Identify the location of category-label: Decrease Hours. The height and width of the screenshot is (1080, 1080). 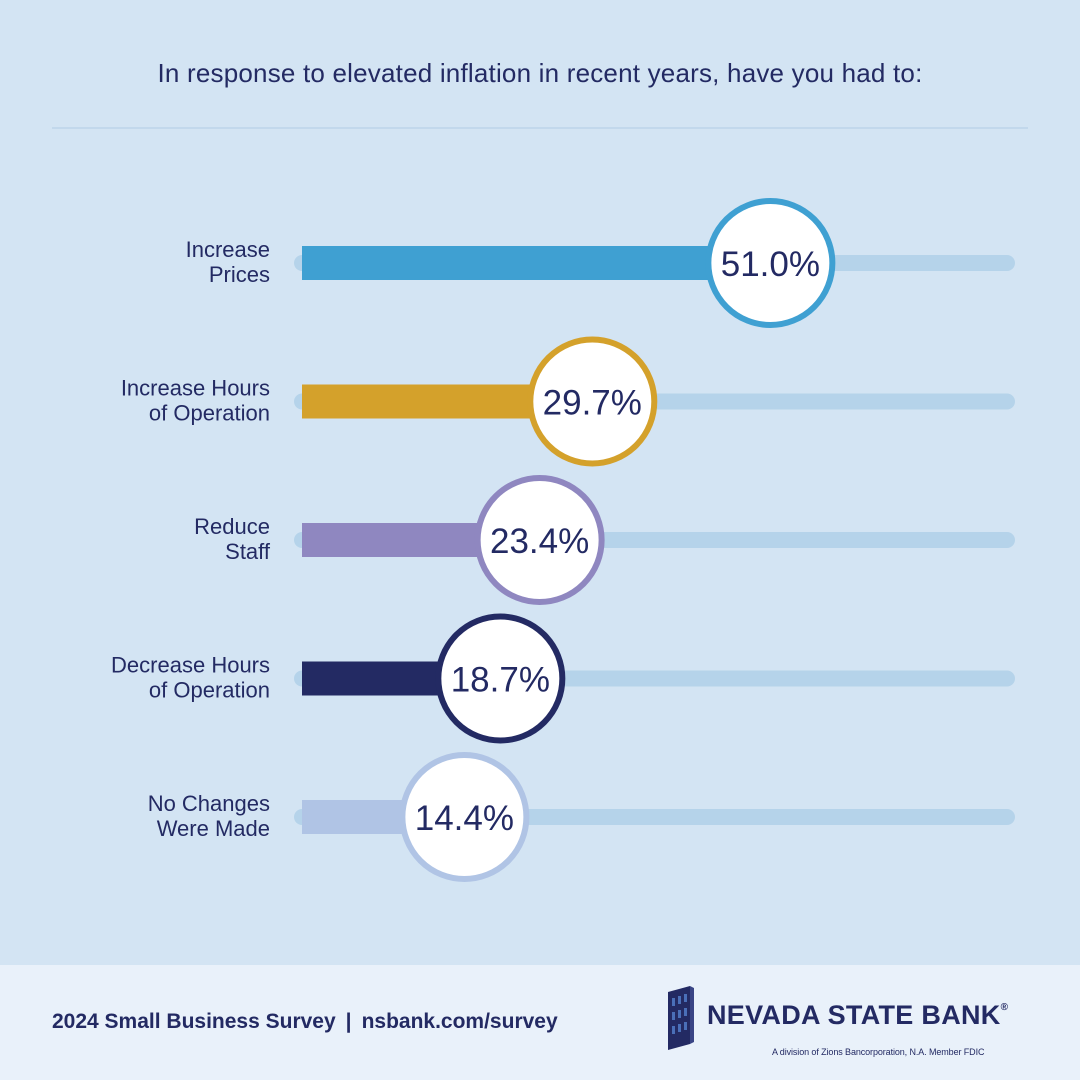
(190, 665).